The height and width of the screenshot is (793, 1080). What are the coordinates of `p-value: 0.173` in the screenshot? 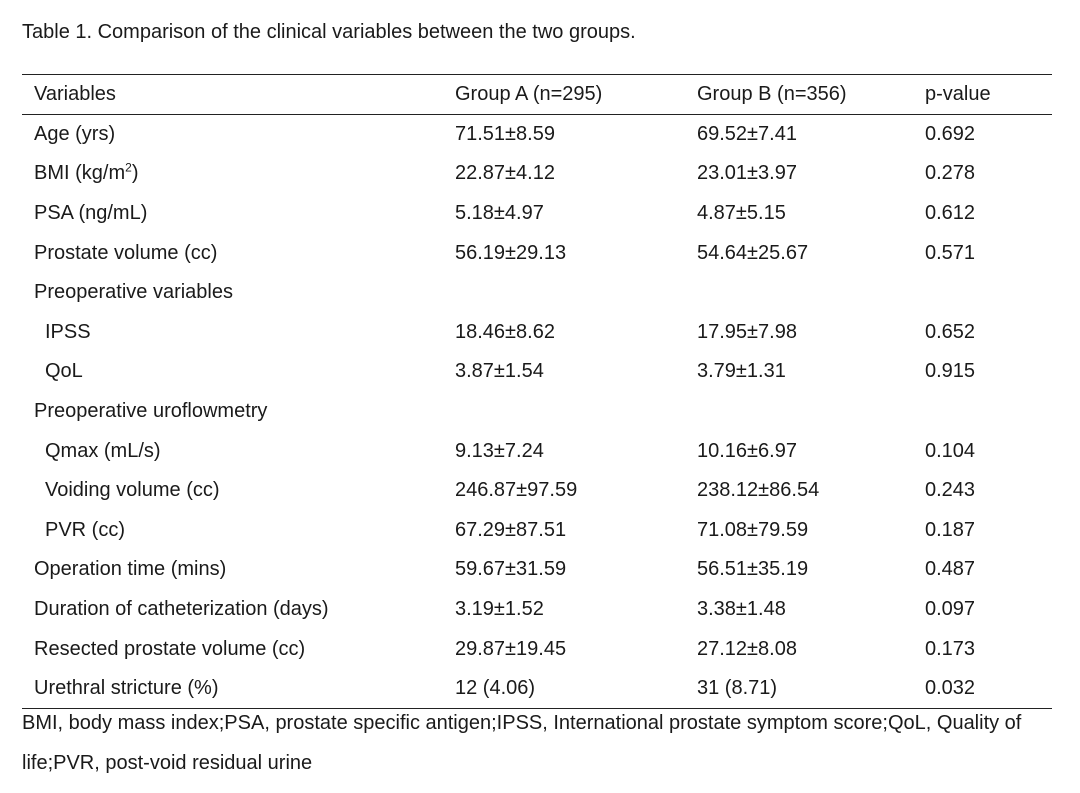 It's located at (950, 648).